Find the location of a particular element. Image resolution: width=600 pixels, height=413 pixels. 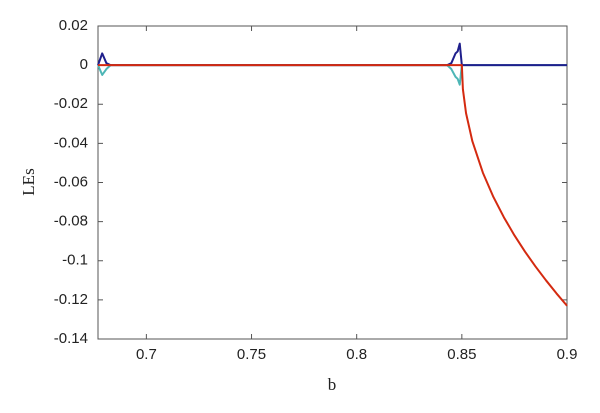

y-tick-label: -0.12 is located at coordinates (71, 299).